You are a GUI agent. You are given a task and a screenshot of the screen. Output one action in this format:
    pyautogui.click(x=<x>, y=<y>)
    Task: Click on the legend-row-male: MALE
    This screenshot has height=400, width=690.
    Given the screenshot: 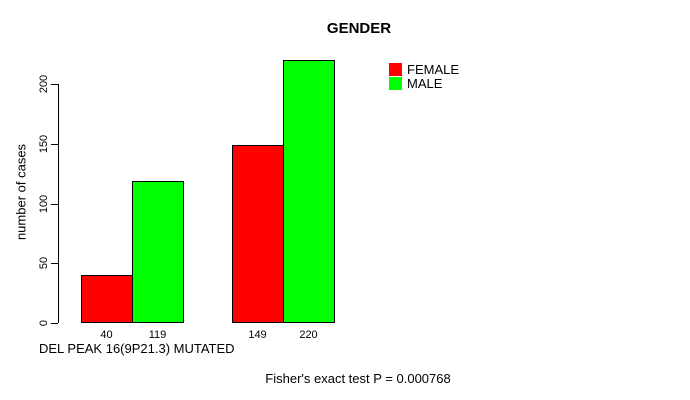 What is the action you would take?
    pyautogui.click(x=424, y=83)
    